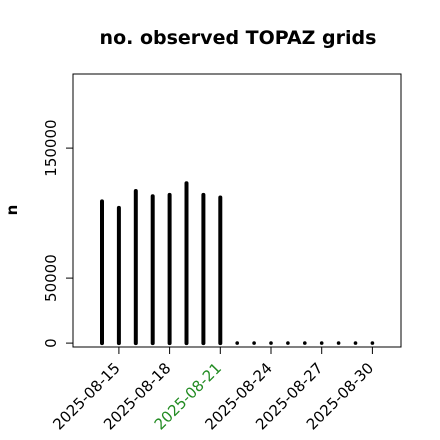 The width and height of the screenshot is (440, 440). What do you see at coordinates (12, 210) in the screenshot?
I see `y-axis-label: n` at bounding box center [12, 210].